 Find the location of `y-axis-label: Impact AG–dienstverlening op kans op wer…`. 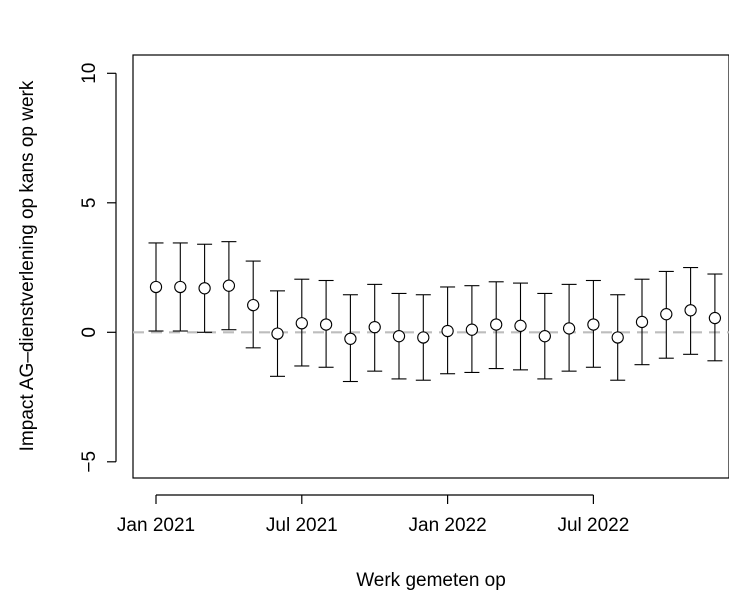

y-axis-label: Impact AG–dienstverlening op kans op wer… is located at coordinates (27, 265).